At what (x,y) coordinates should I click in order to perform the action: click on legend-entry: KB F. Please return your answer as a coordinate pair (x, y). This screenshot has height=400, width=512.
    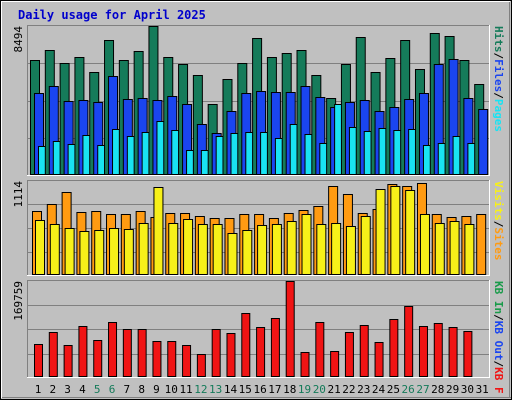
    Looking at the image, I should click on (498, 380).